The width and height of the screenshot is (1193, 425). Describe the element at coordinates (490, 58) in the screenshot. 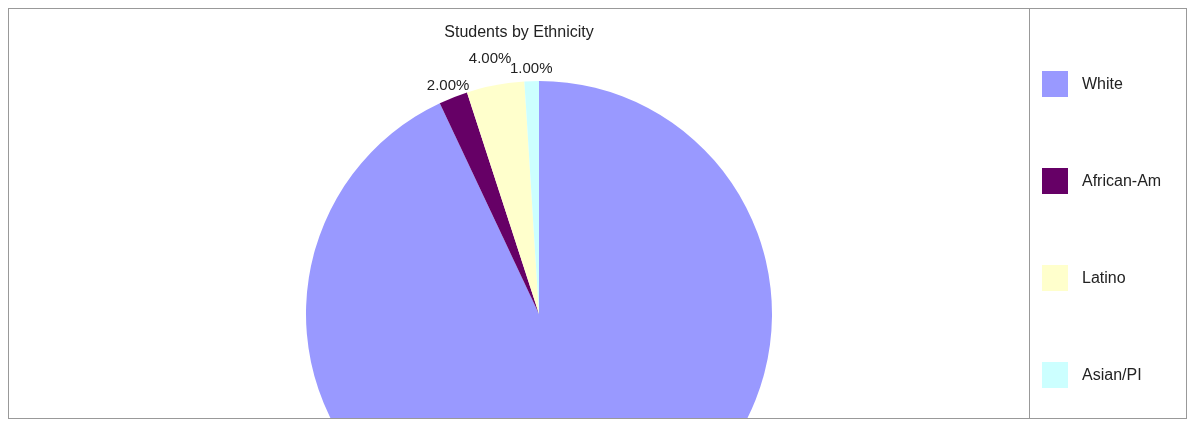

I see `data-label: 4.00%` at that location.